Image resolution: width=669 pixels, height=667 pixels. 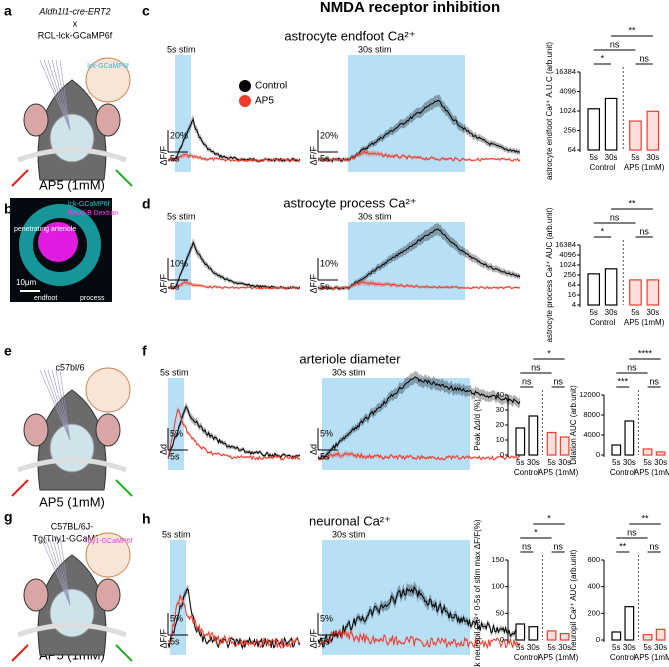 What do you see at coordinates (75, 35) in the screenshot?
I see `genotype: RCL-lck-GCaMP6f` at bounding box center [75, 35].